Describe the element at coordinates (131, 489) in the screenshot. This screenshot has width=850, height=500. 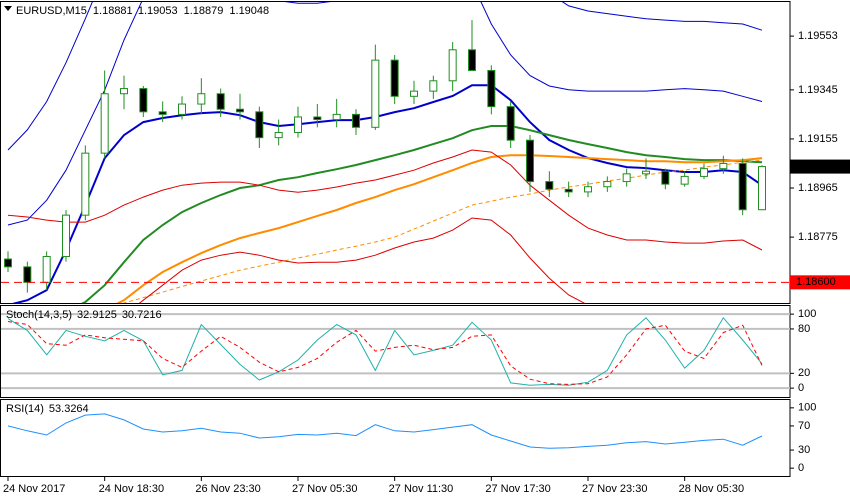
I see `x-tick-label: 24 Nov 18:30` at that location.